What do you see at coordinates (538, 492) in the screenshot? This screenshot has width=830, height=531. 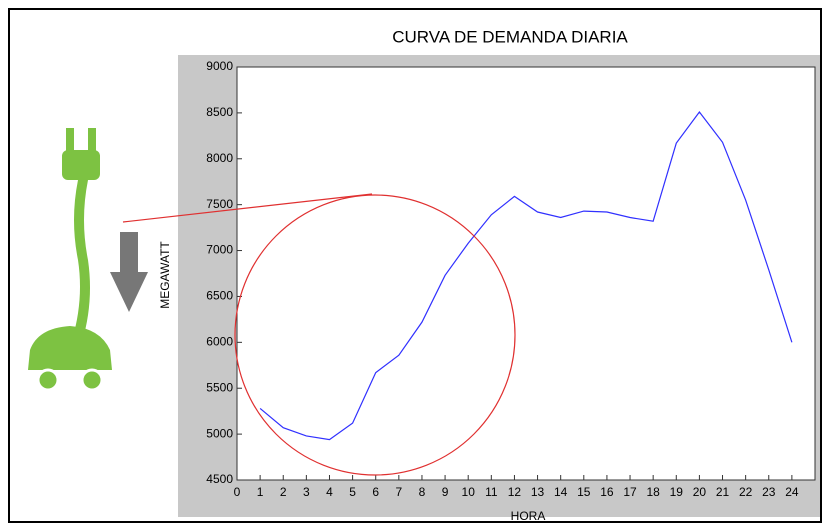 I see `x-tick-label: 13` at bounding box center [538, 492].